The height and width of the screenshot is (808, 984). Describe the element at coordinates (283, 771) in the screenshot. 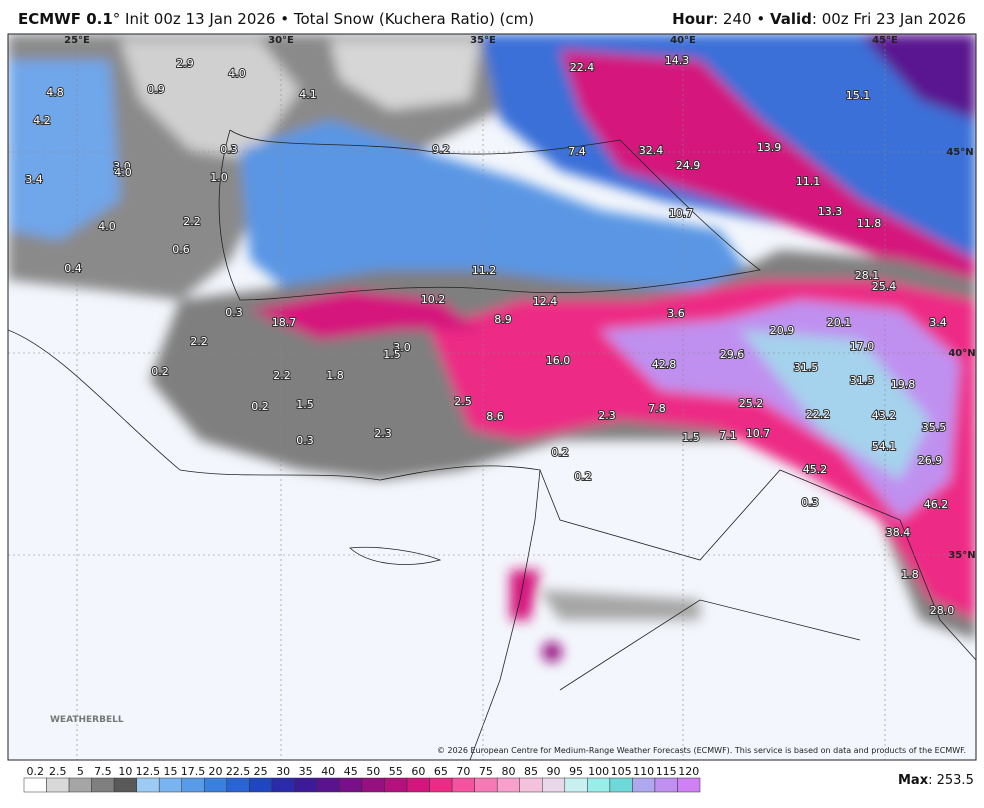

I see `colorbar-tick-label: 30` at that location.